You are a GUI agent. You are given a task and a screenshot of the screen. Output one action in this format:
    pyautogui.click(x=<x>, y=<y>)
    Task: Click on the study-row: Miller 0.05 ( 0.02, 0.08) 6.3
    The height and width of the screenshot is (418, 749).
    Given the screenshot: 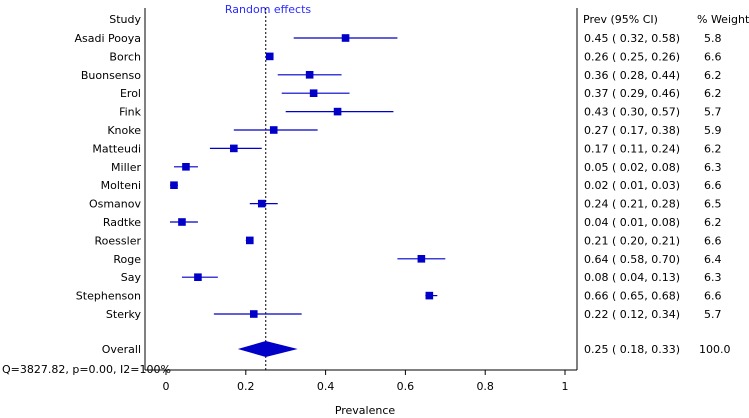 What is the action you would take?
    pyautogui.click(x=416, y=167)
    